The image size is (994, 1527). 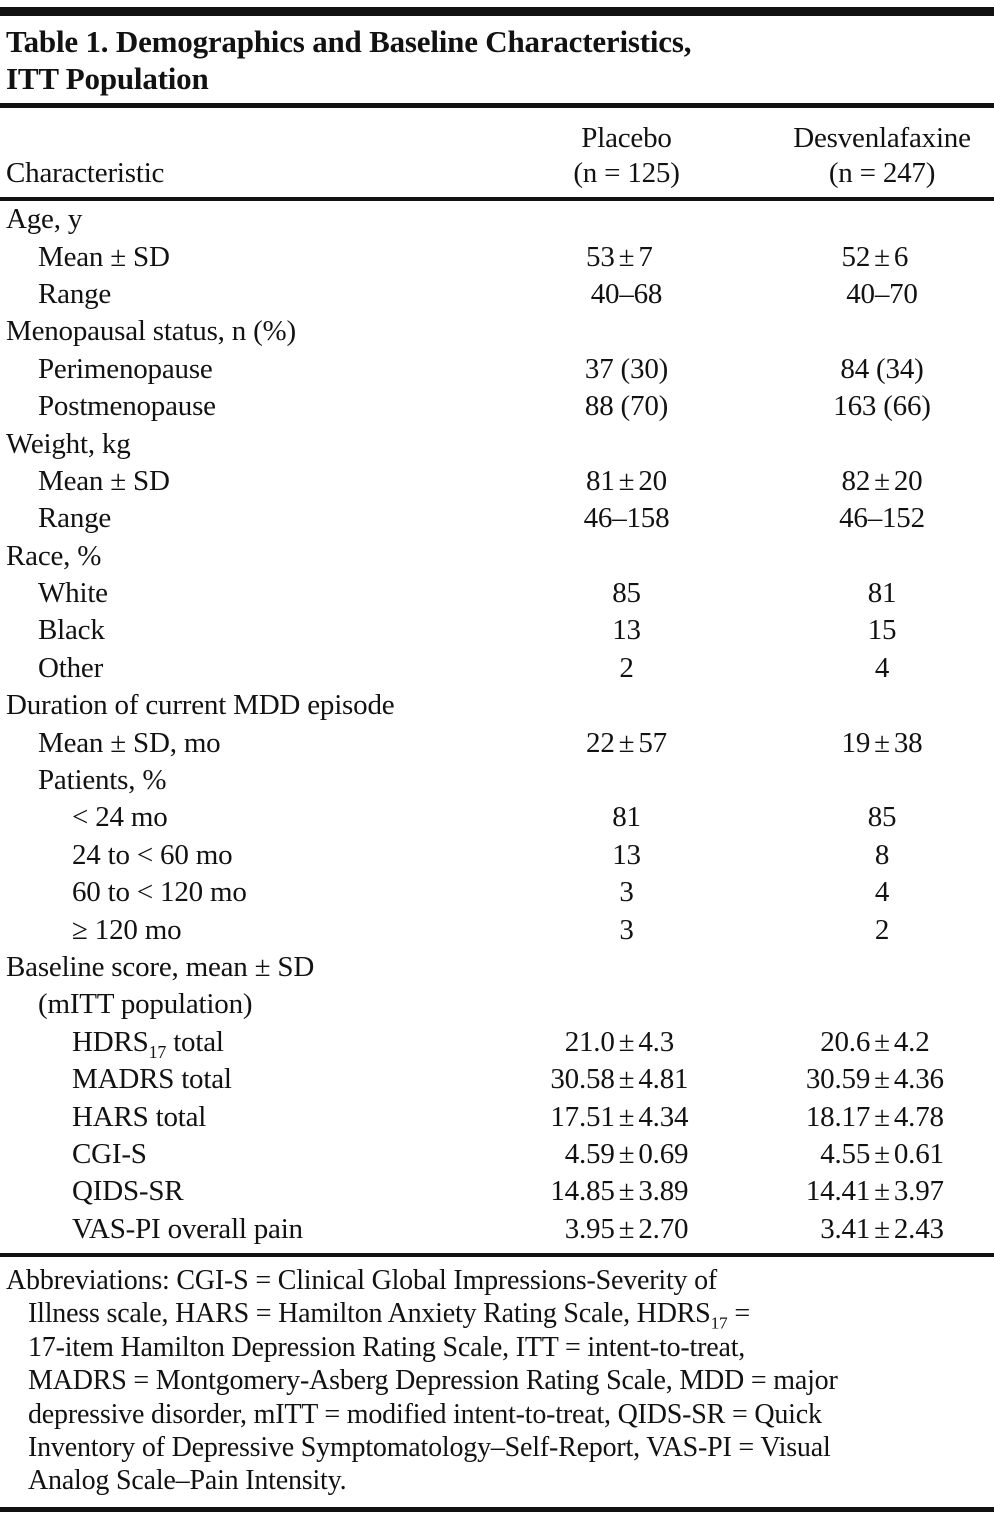 I want to click on placebo-value-cell: 30.58 ±4.81, so click(x=626, y=1079).